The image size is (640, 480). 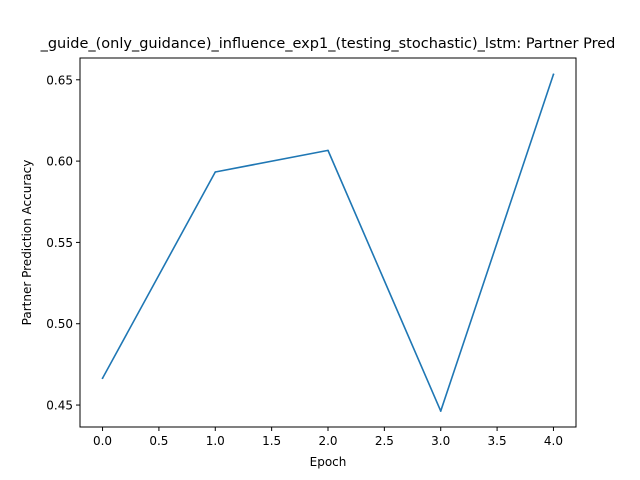 What do you see at coordinates (59, 406) in the screenshot?
I see `y-tick-label: 0.45` at bounding box center [59, 406].